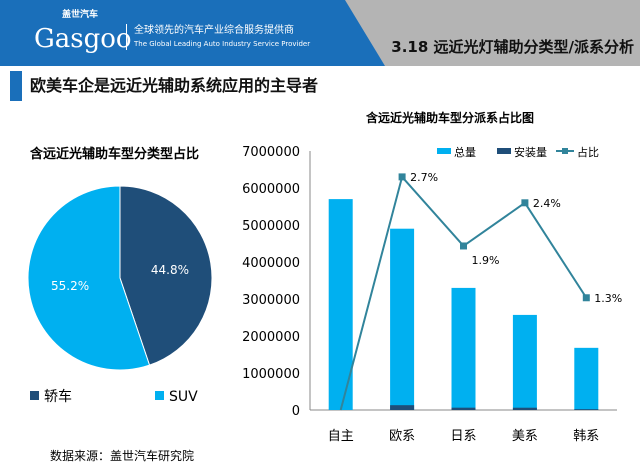 The image size is (640, 473). I want to click on legend-label: 总量, so click(465, 152).